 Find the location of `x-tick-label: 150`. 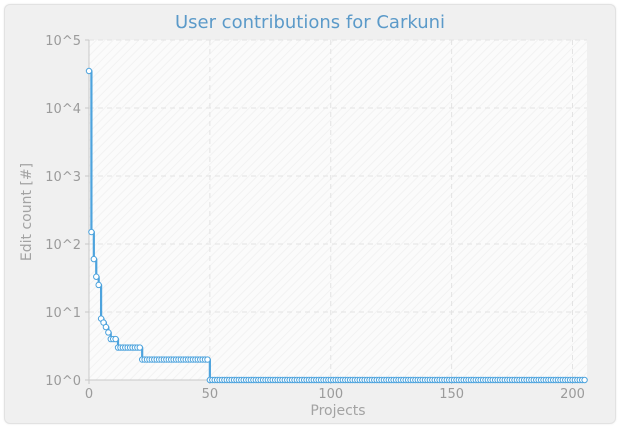

x-tick-label: 150 is located at coordinates (451, 394).